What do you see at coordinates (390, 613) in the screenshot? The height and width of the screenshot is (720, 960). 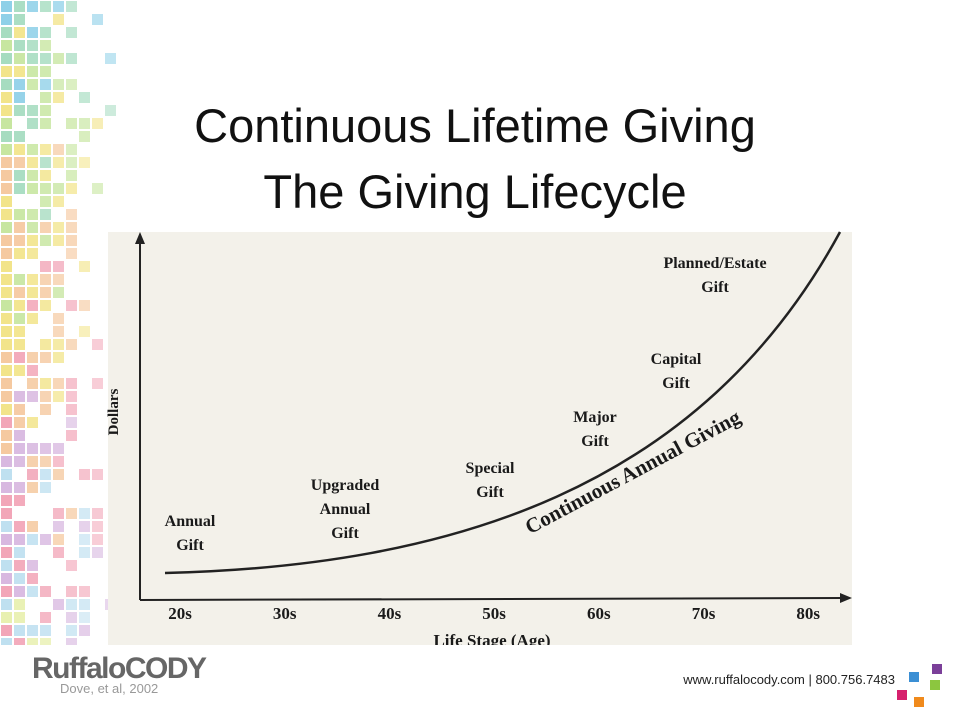 I see `x-label: 40s` at bounding box center [390, 613].